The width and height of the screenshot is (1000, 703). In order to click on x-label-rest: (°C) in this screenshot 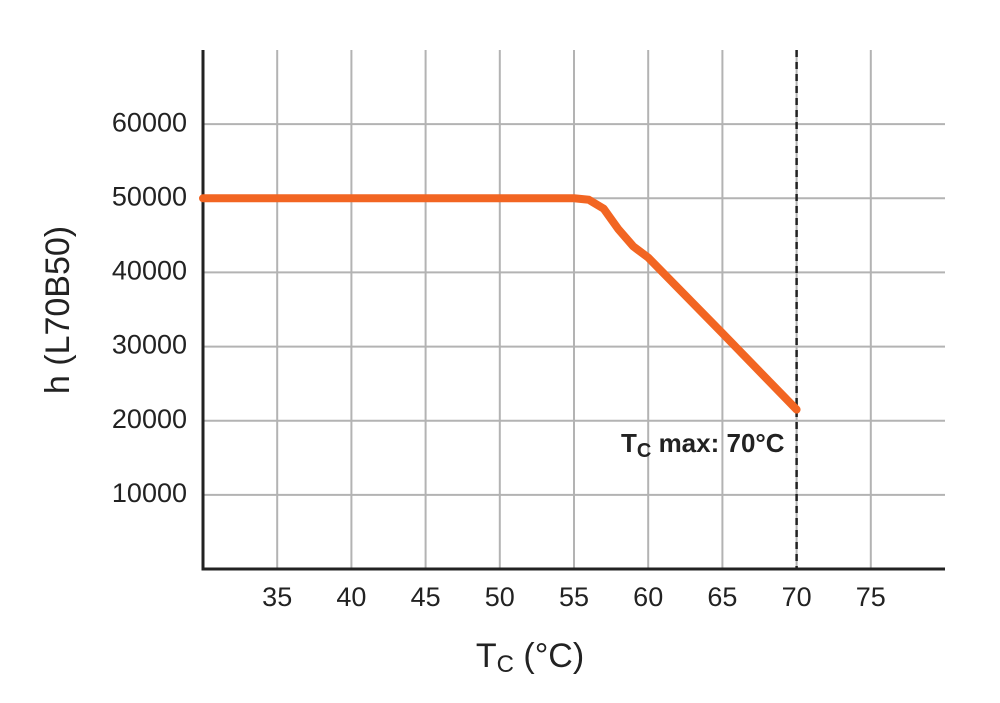, I will do `click(549, 656)`.